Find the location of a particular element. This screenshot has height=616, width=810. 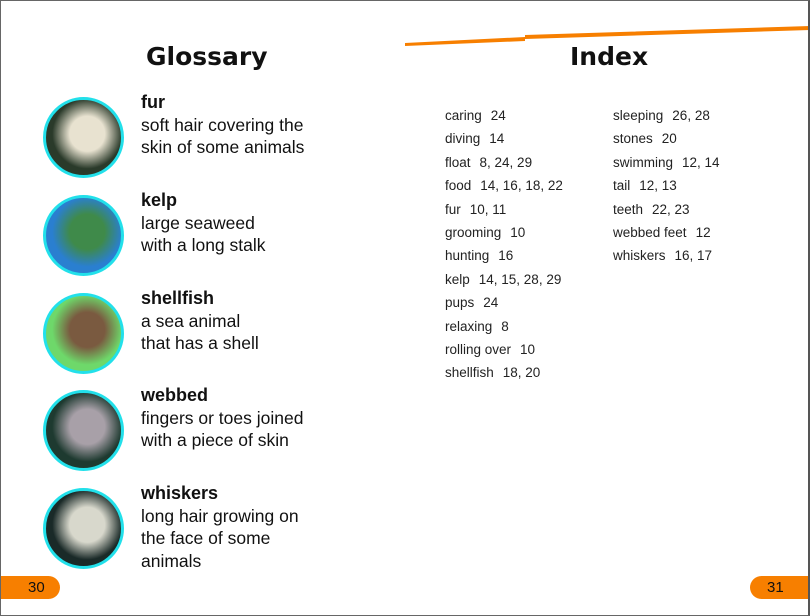

index-entry: grooming 10 is located at coordinates (504, 232).